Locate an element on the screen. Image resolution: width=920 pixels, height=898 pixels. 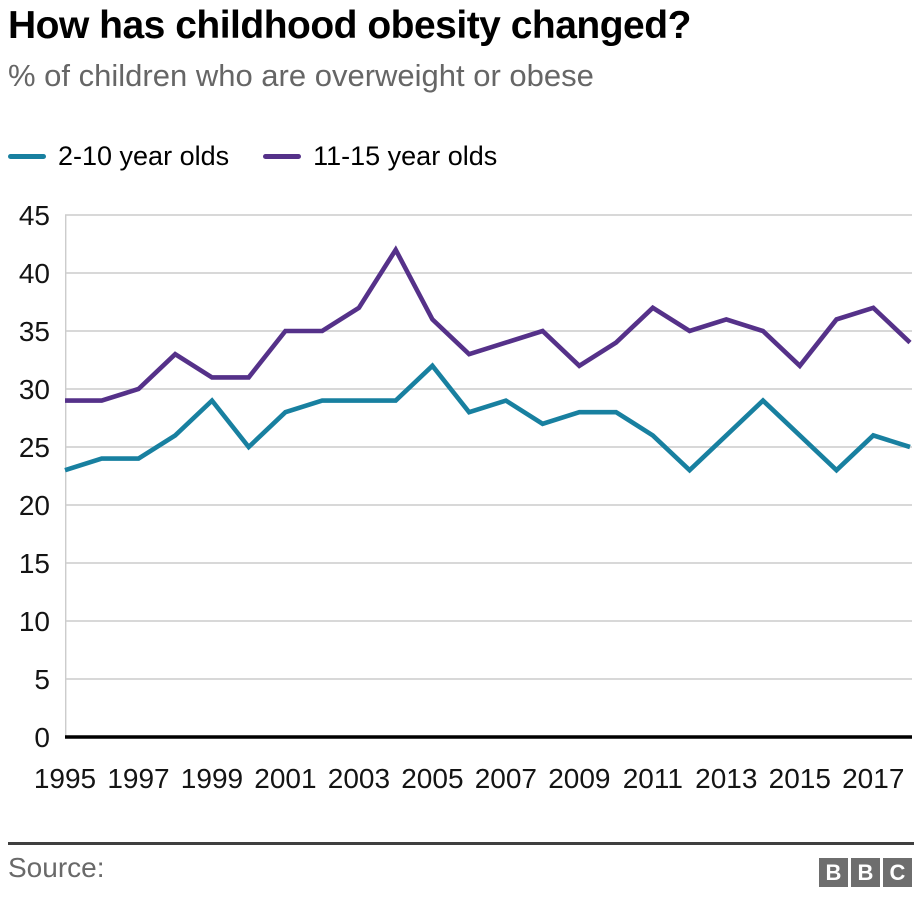
y-tick-label: 35 is located at coordinates (34, 331).